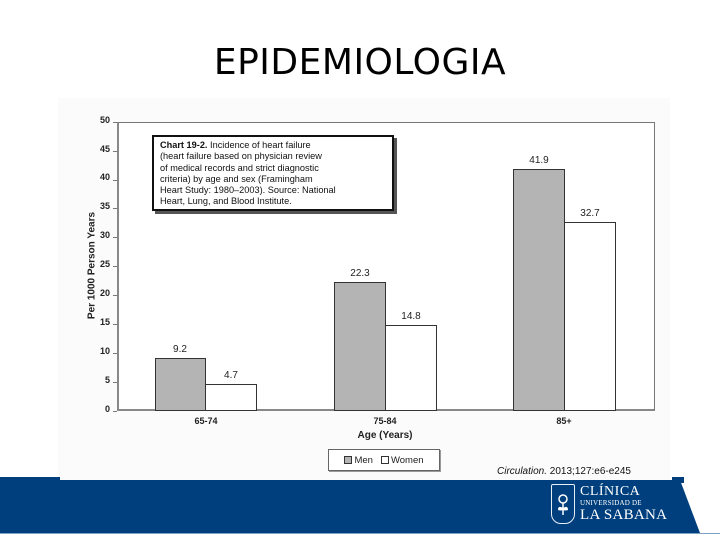 The image size is (720, 540). Describe the element at coordinates (363, 460) in the screenshot. I see `legend-label: Men` at that location.